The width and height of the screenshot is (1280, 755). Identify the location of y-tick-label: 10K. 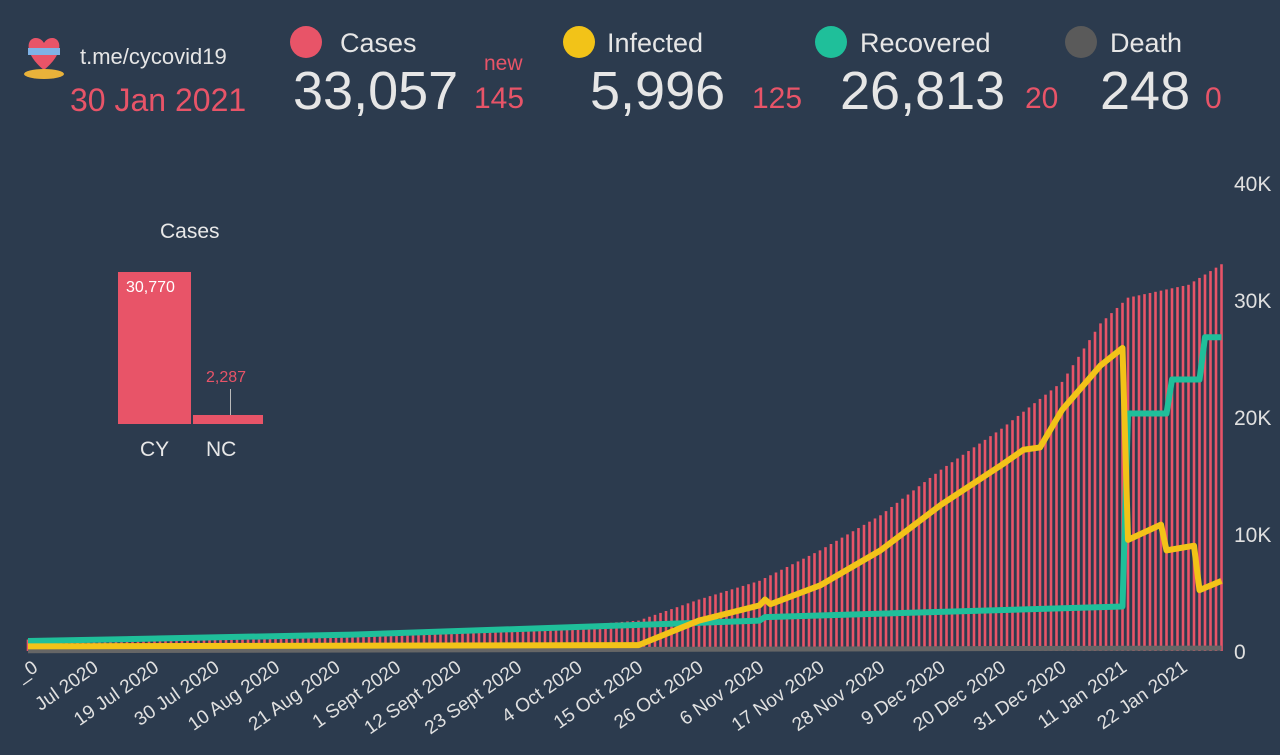
(1252, 535).